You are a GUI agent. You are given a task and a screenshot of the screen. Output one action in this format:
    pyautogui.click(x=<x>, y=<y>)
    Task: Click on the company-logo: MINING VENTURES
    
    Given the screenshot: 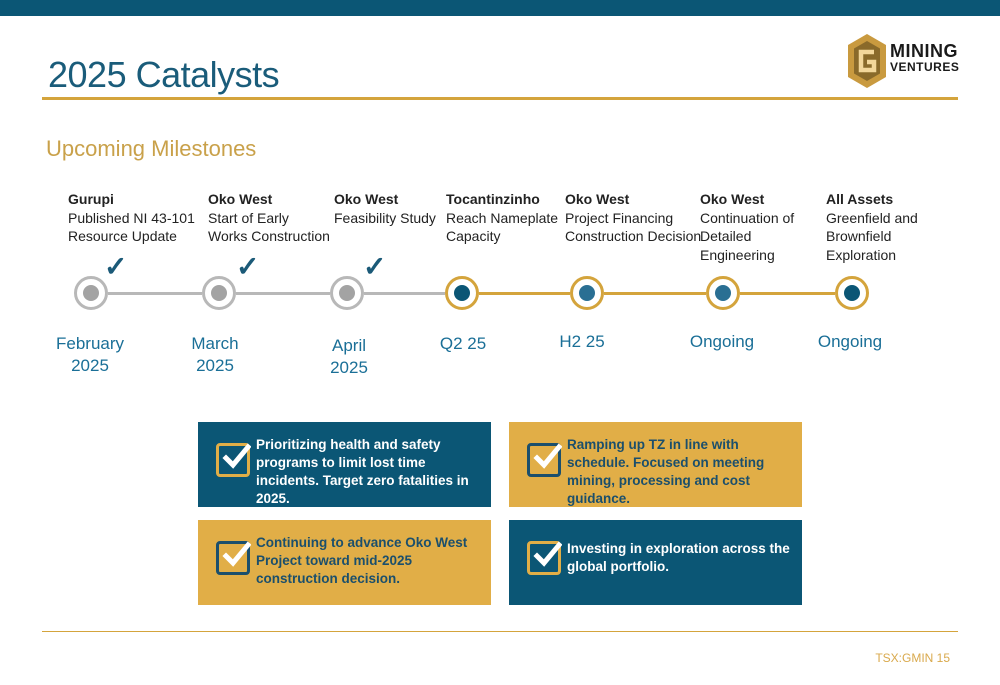 What is the action you would take?
    pyautogui.click(x=908, y=61)
    